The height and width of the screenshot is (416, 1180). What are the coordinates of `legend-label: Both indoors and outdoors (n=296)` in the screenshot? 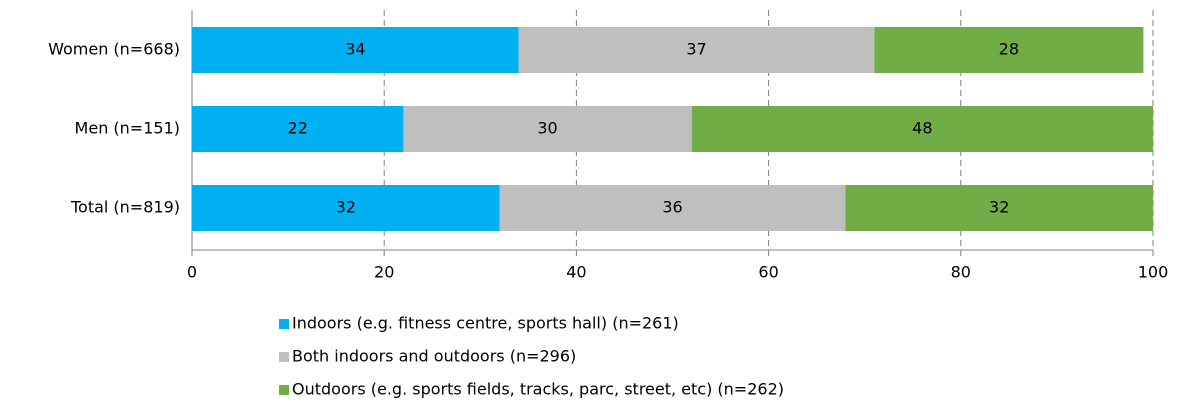 It's located at (434, 356).